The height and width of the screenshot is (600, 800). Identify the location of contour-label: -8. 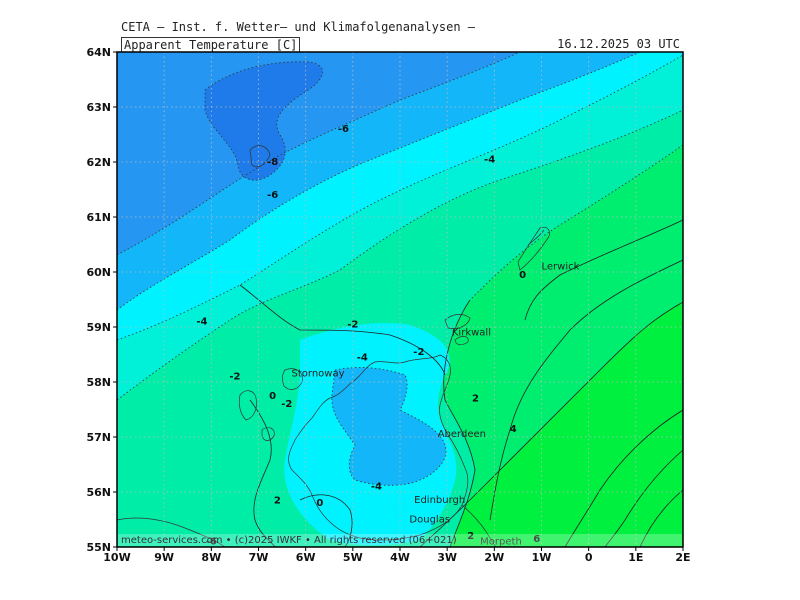
(272, 162).